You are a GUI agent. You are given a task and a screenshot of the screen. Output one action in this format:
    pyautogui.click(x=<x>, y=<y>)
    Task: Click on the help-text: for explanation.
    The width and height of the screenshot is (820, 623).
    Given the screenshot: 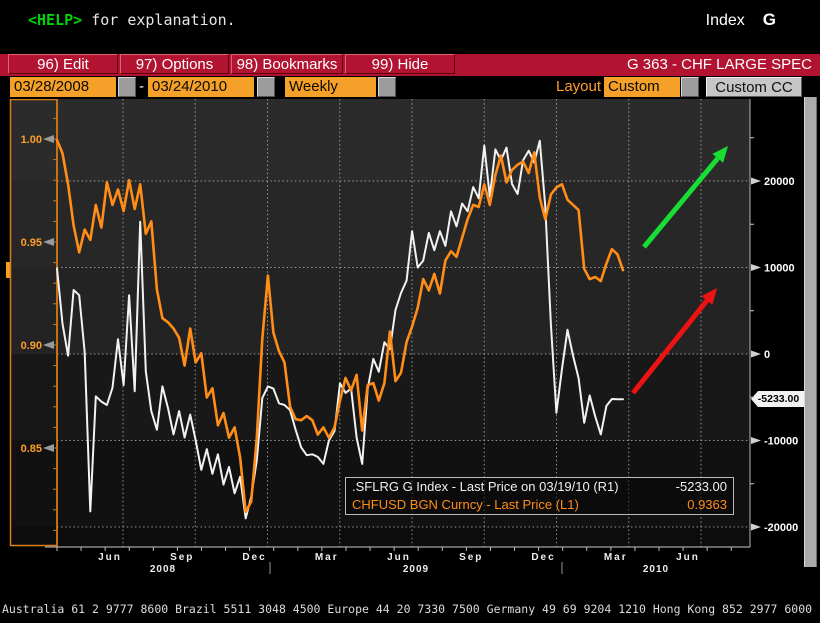 What is the action you would take?
    pyautogui.click(x=159, y=20)
    